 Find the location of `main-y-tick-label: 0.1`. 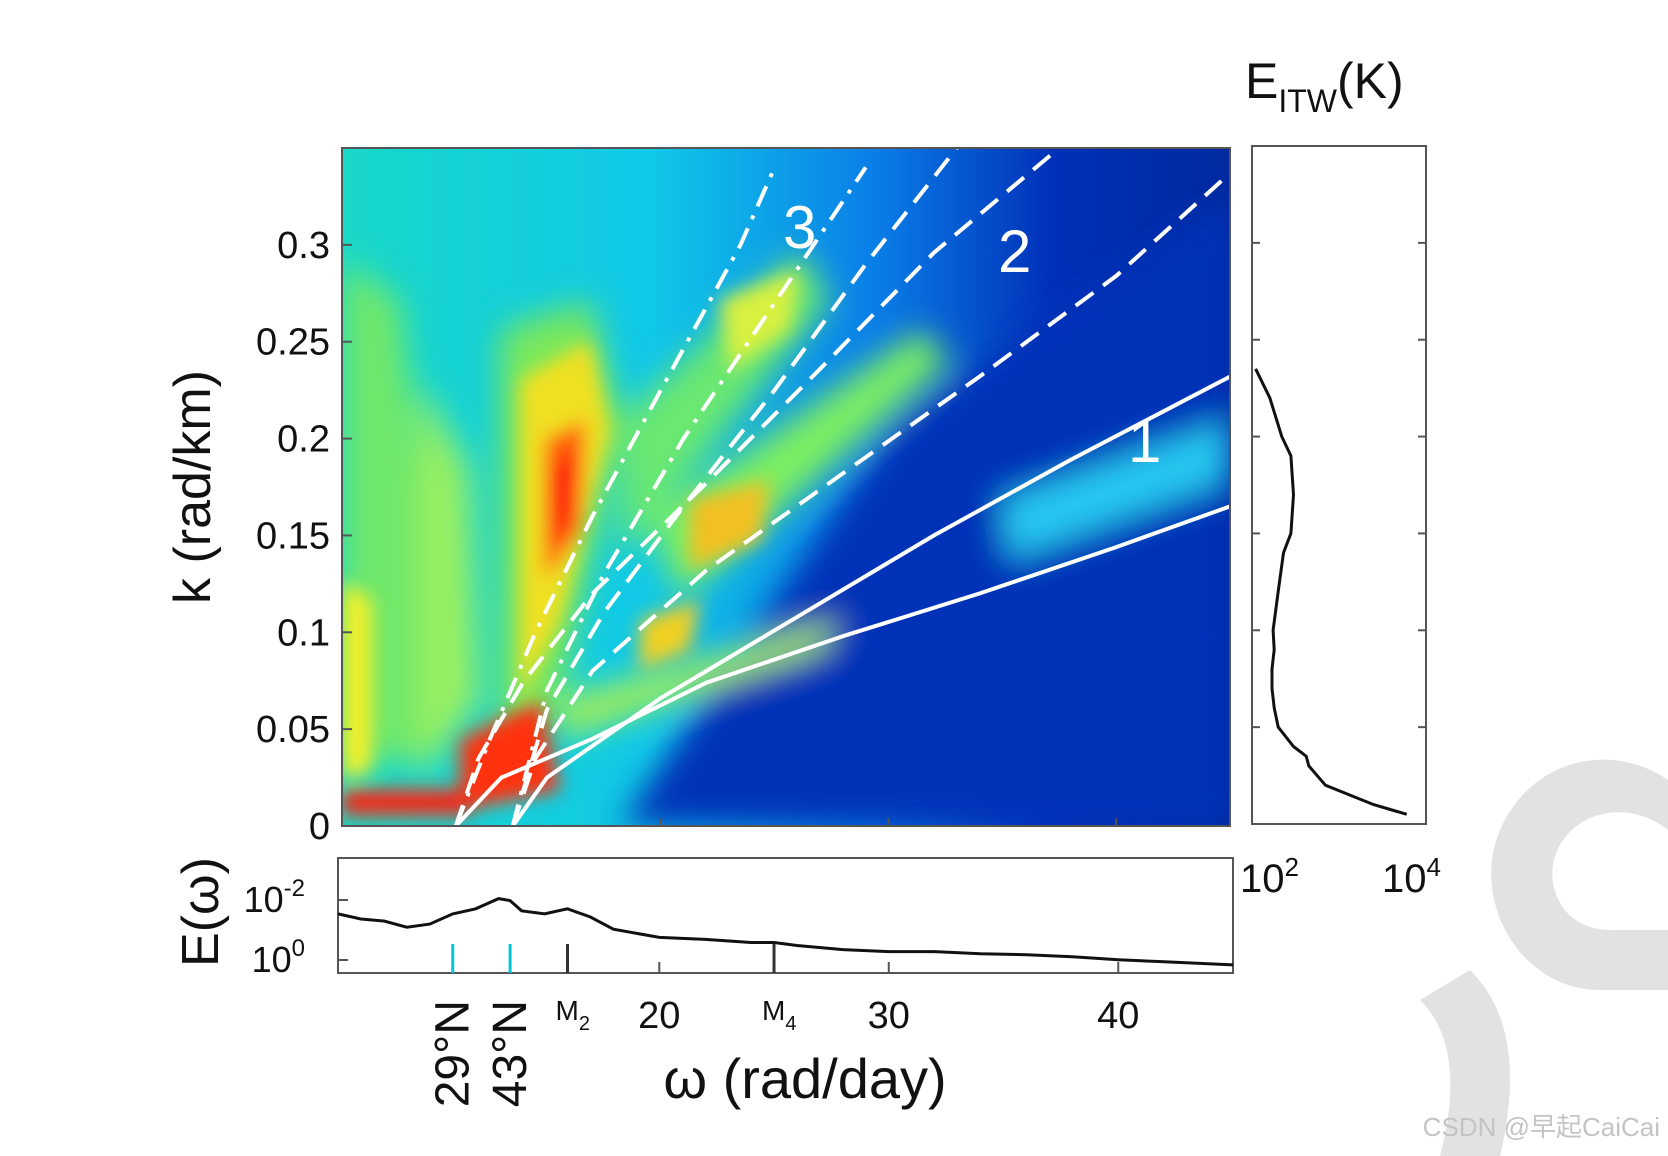

main-y-tick-label: 0.1 is located at coordinates (303, 633).